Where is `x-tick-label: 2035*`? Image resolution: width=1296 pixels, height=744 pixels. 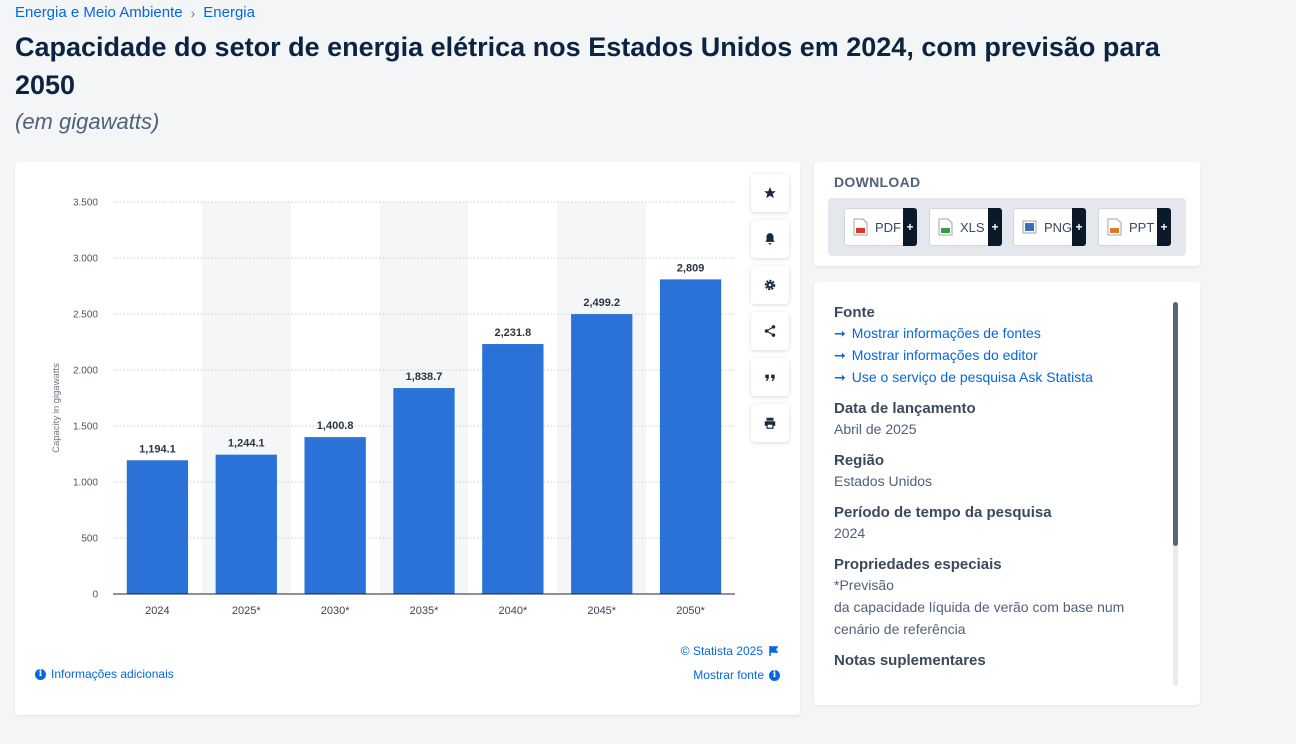
x-tick-label: 2035* is located at coordinates (424, 611).